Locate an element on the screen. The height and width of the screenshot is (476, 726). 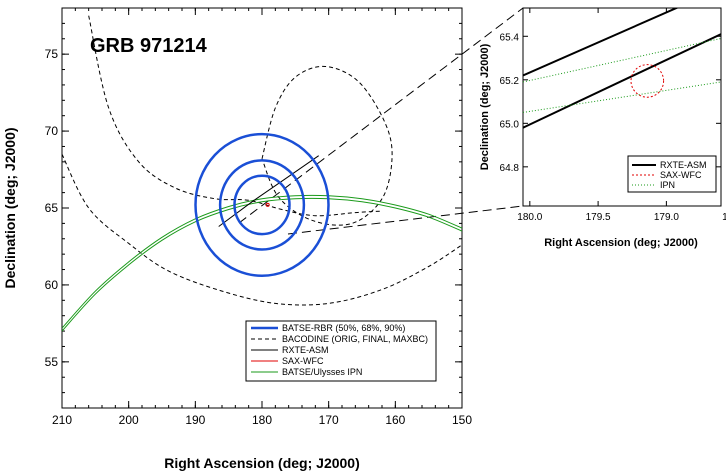
inset-y-tick-label: 64.8 is located at coordinates (510, 168).